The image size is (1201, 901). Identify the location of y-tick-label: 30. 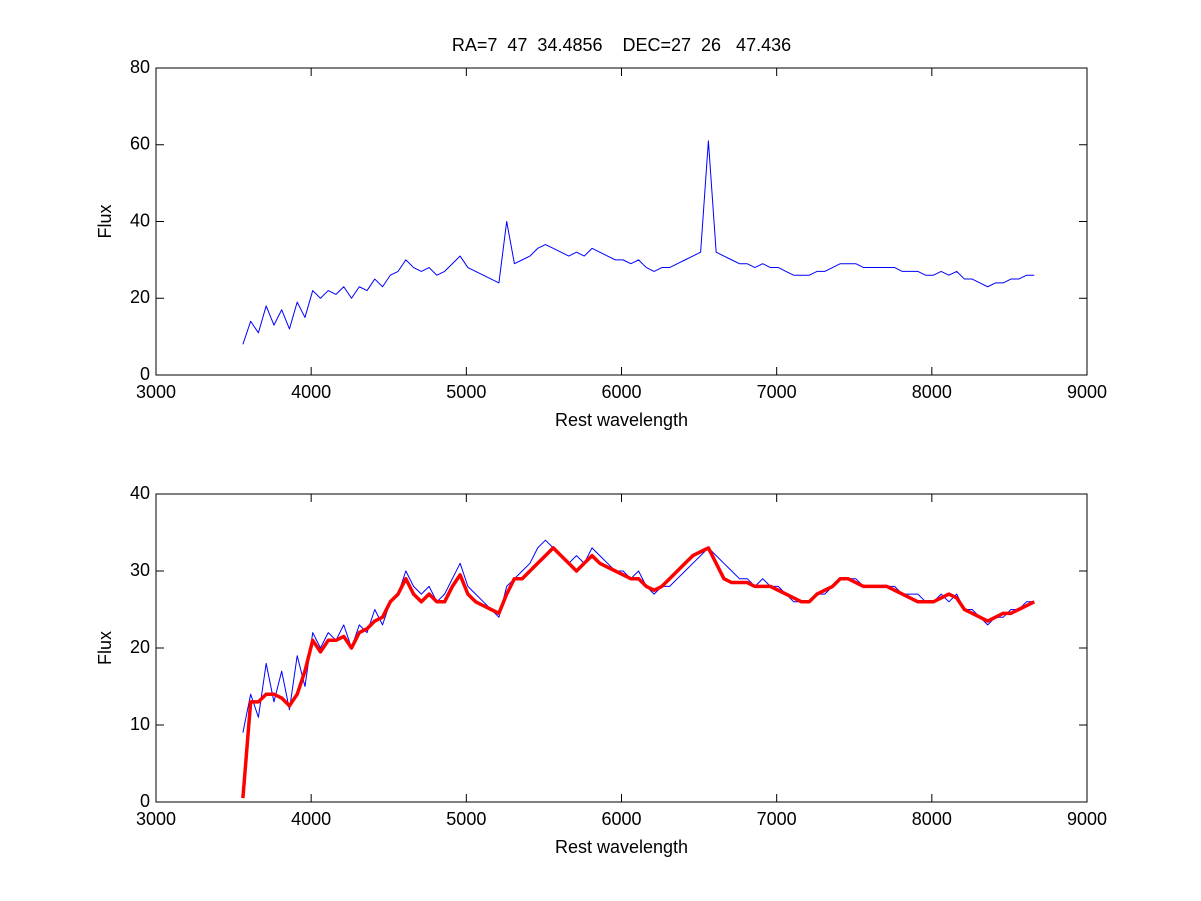
(140, 570).